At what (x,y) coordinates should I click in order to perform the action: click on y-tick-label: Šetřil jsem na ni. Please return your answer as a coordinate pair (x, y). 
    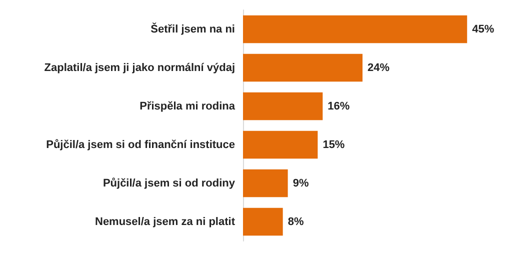
    Looking at the image, I should click on (192, 29).